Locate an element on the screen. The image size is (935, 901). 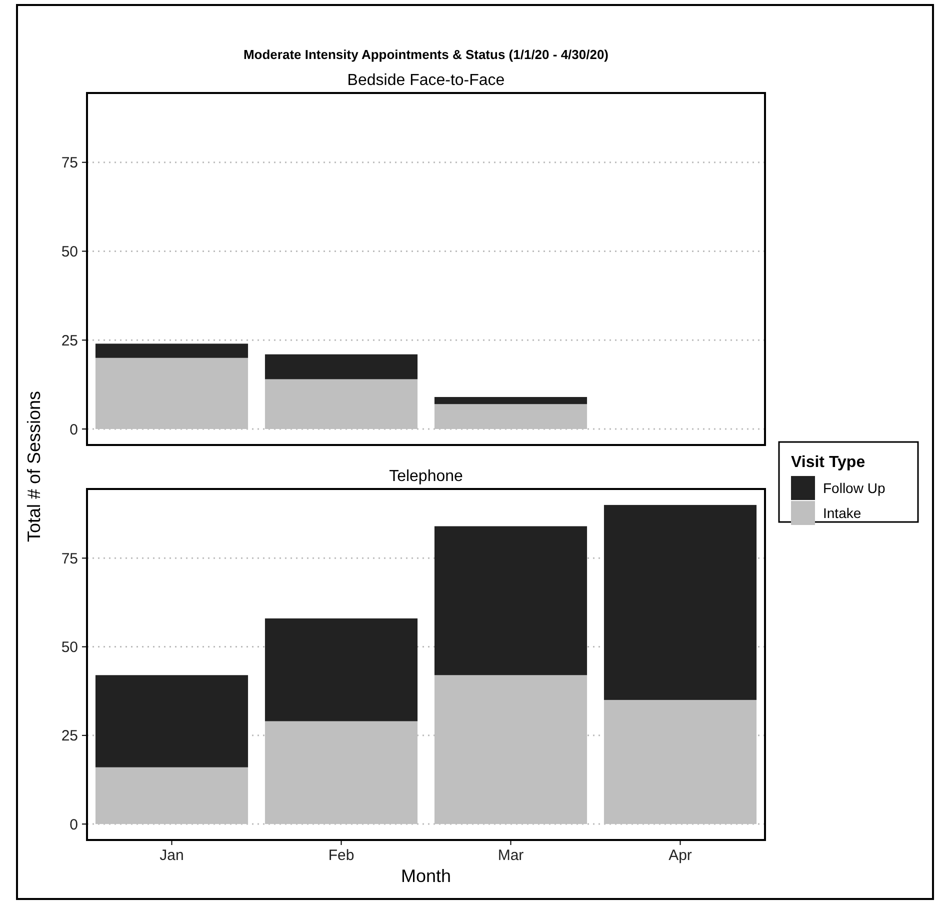
chart-title: Moderate Intensity Appointments & Status (1/1/20 - 4/30/20) is located at coordinates (426, 54).